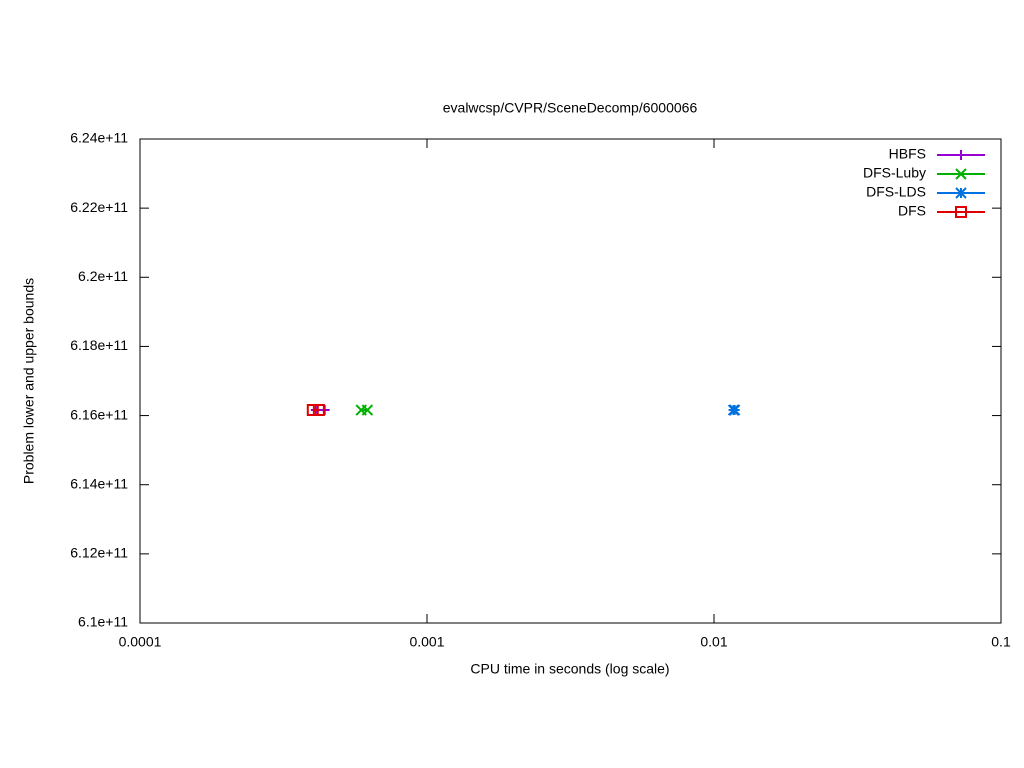  I want to click on y-tick-label: 6.16e+11, so click(99, 414).